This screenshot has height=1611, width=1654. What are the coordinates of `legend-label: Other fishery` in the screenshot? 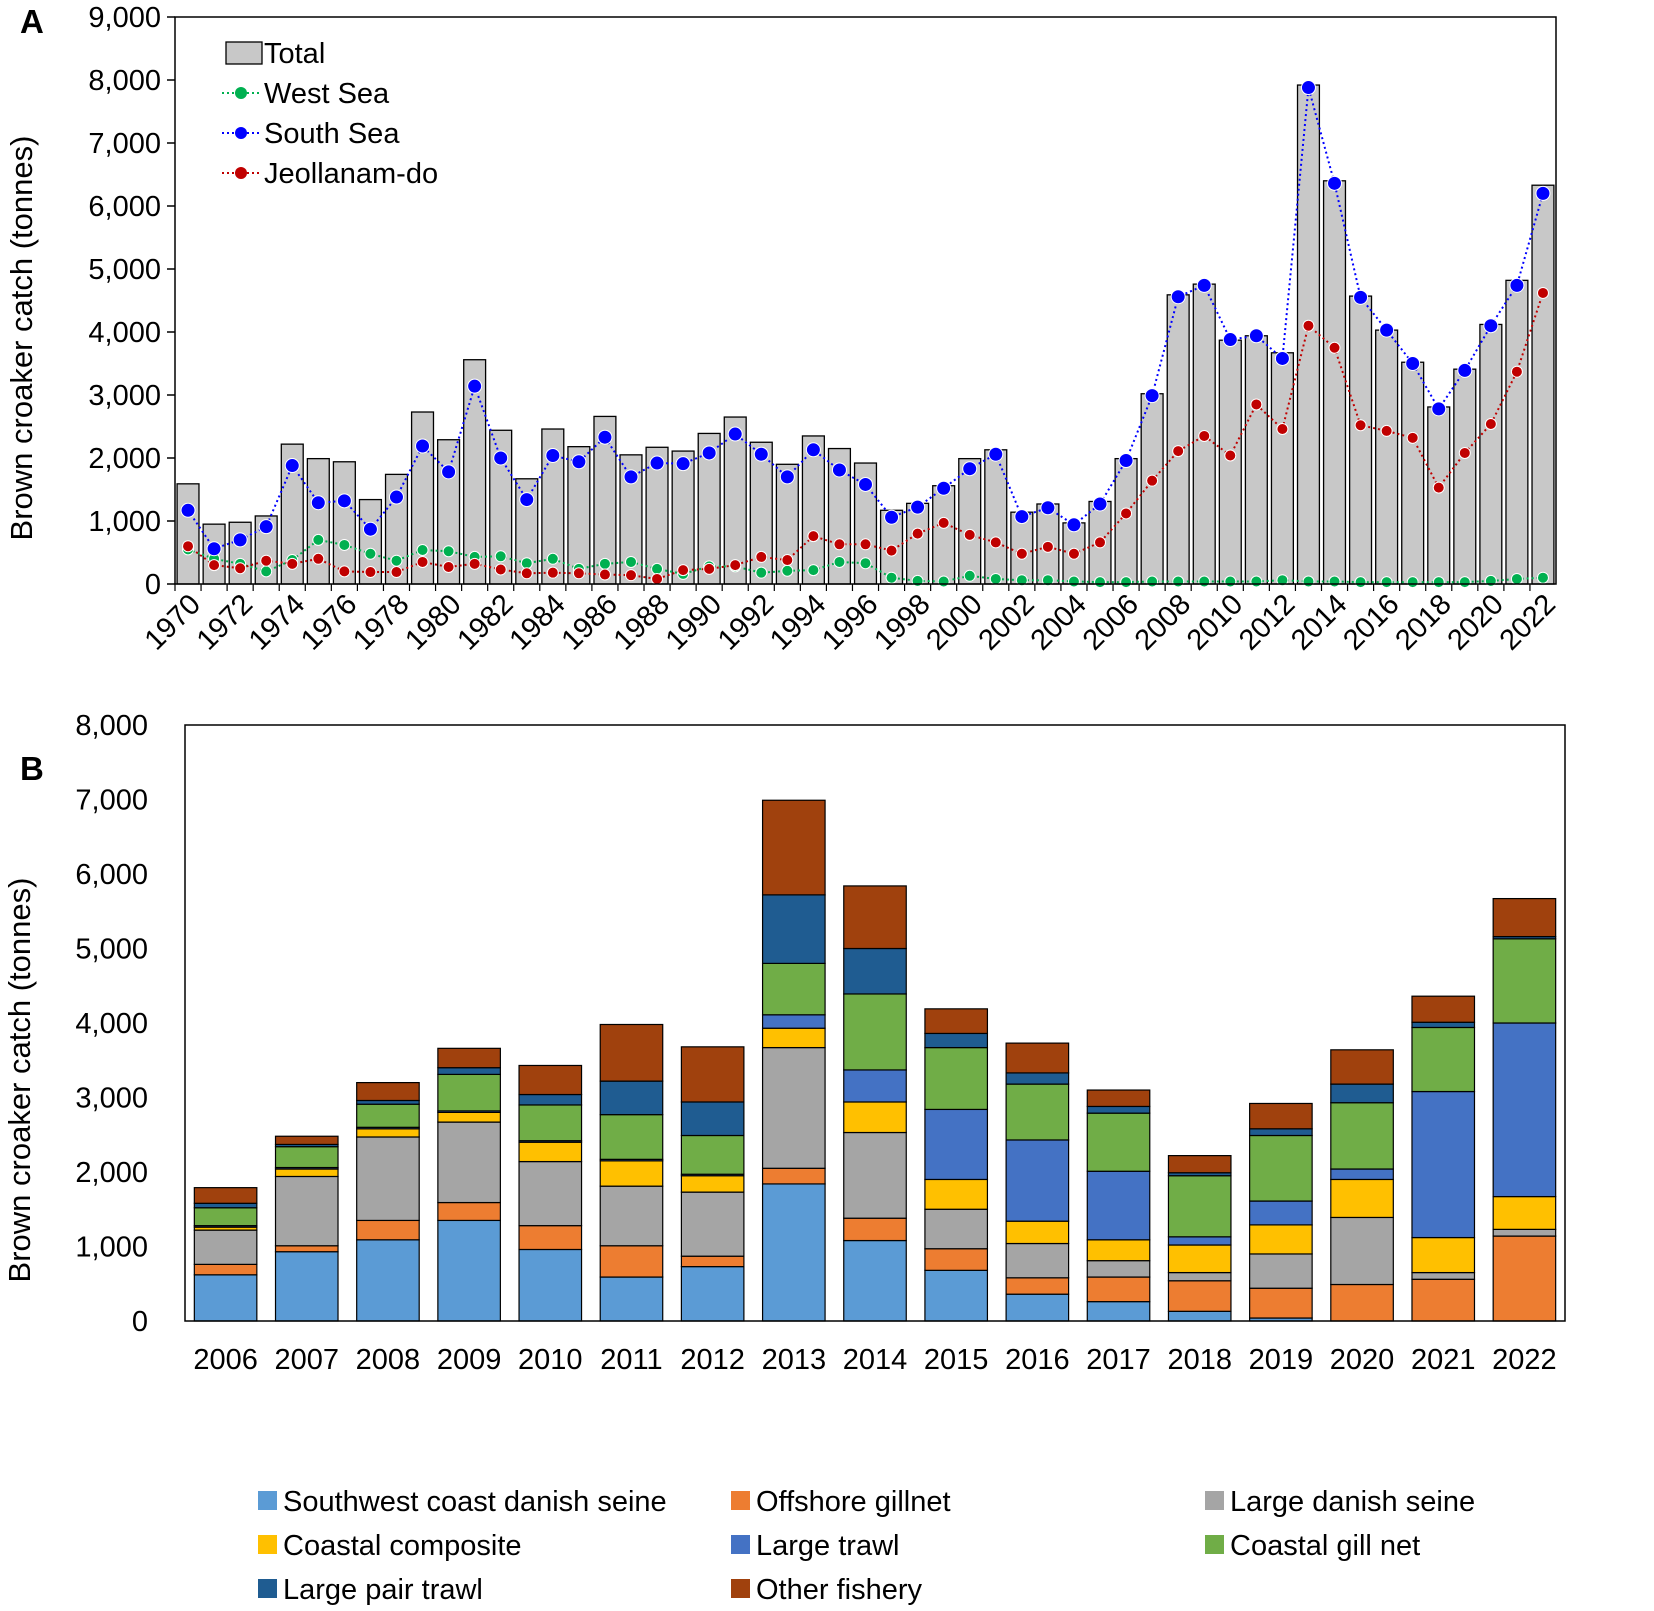 It's located at (839, 1590).